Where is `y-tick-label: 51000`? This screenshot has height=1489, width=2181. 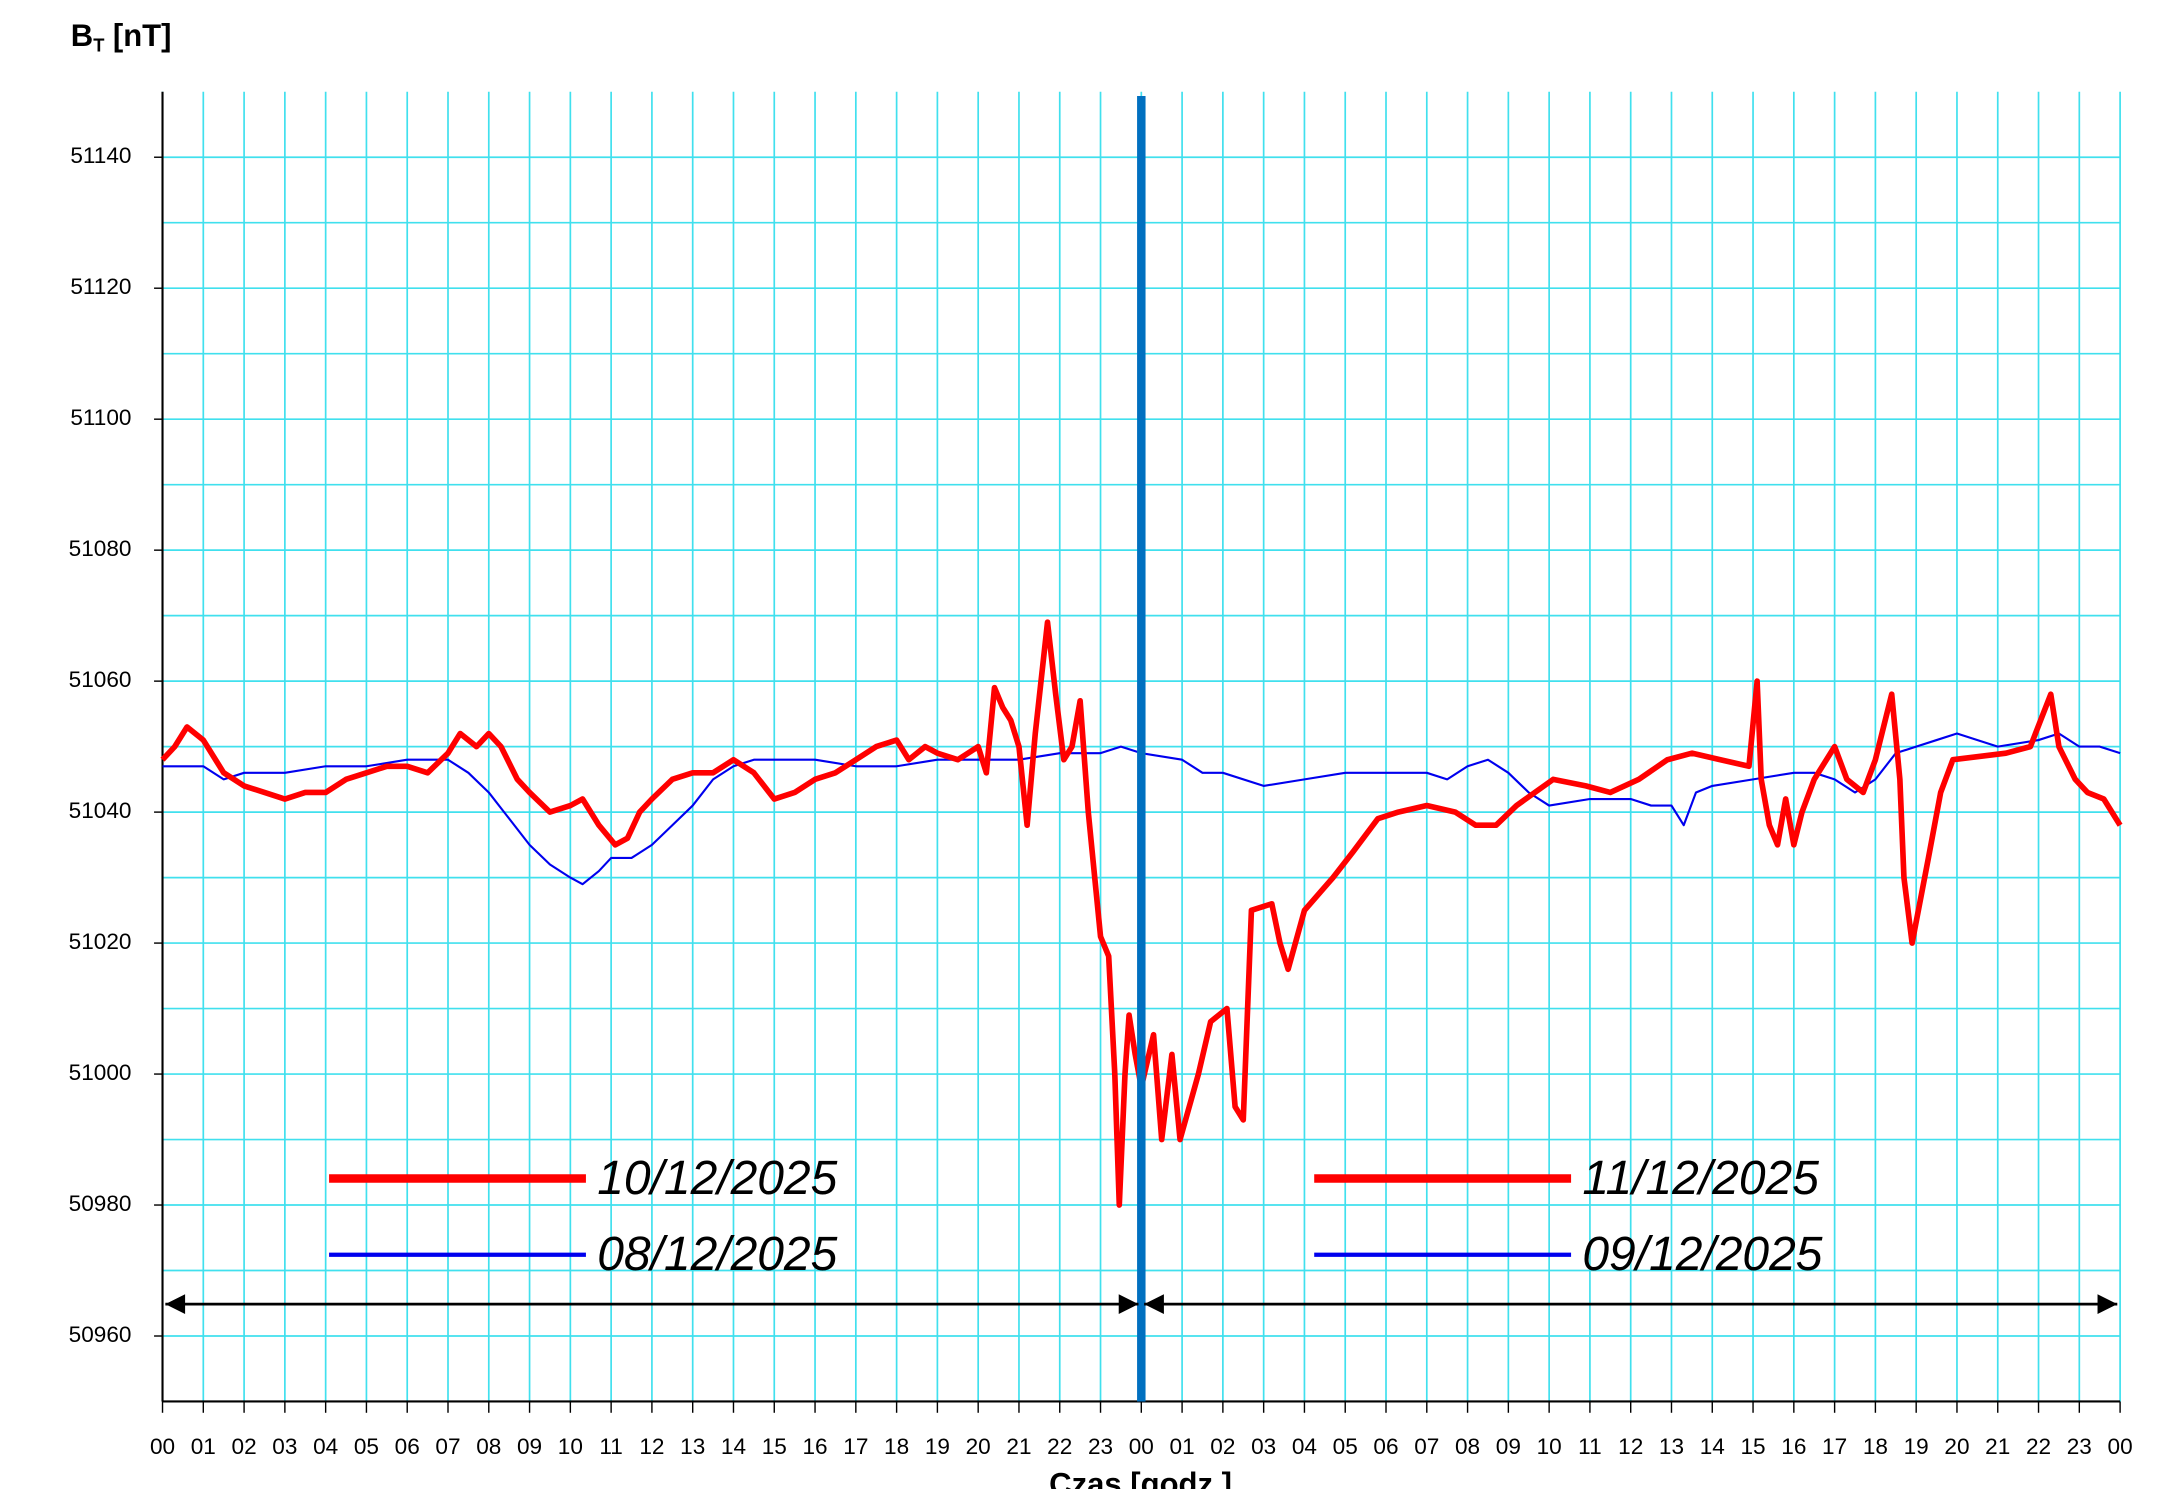
y-tick-label: 51000 is located at coordinates (100, 1072).